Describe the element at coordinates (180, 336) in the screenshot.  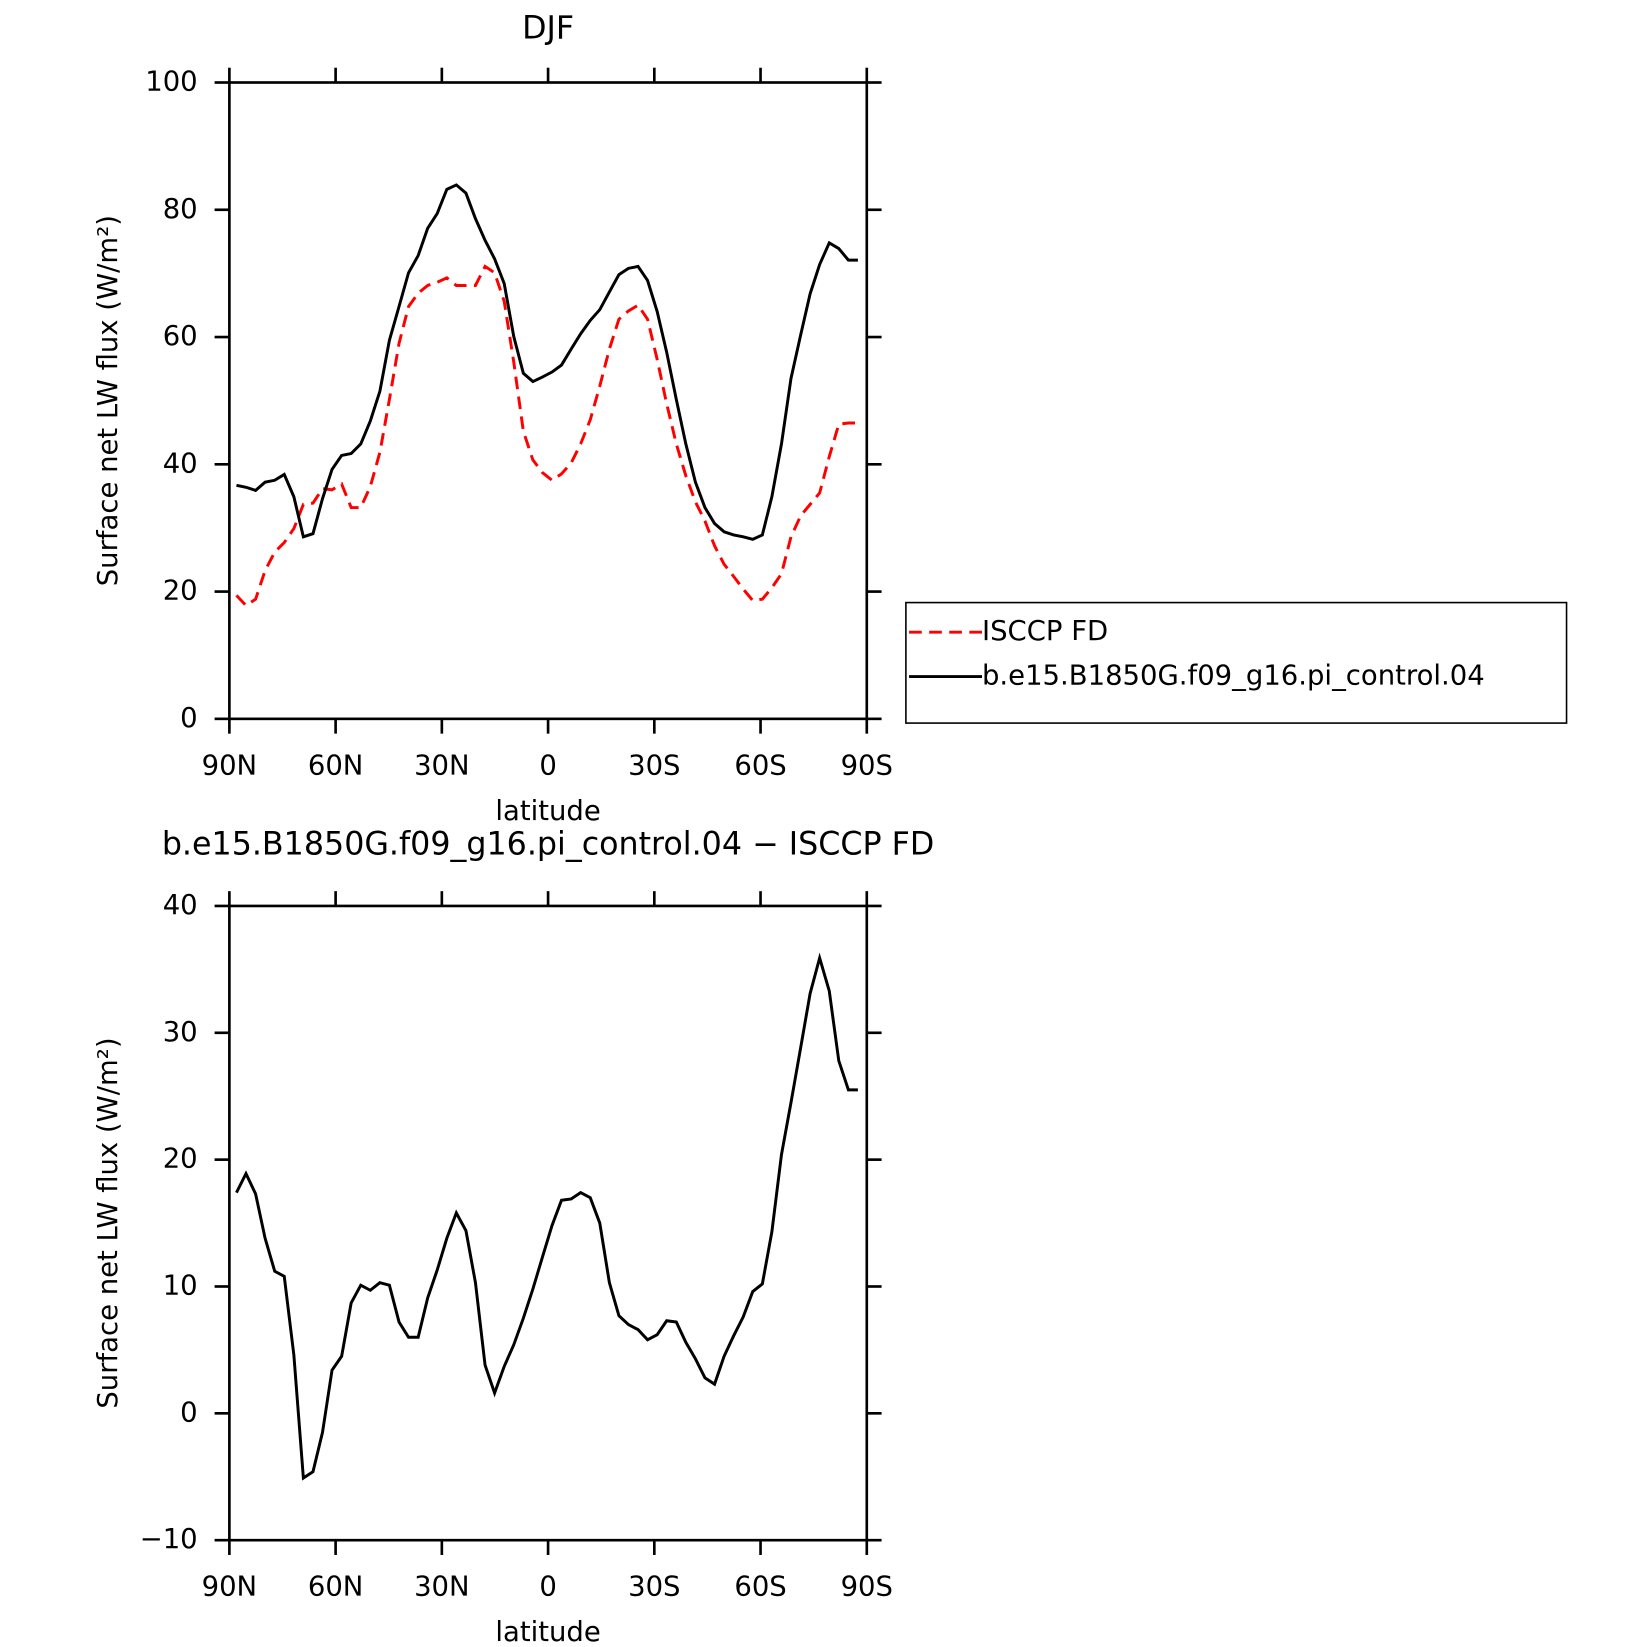
I see `y-tick-label: 60` at that location.